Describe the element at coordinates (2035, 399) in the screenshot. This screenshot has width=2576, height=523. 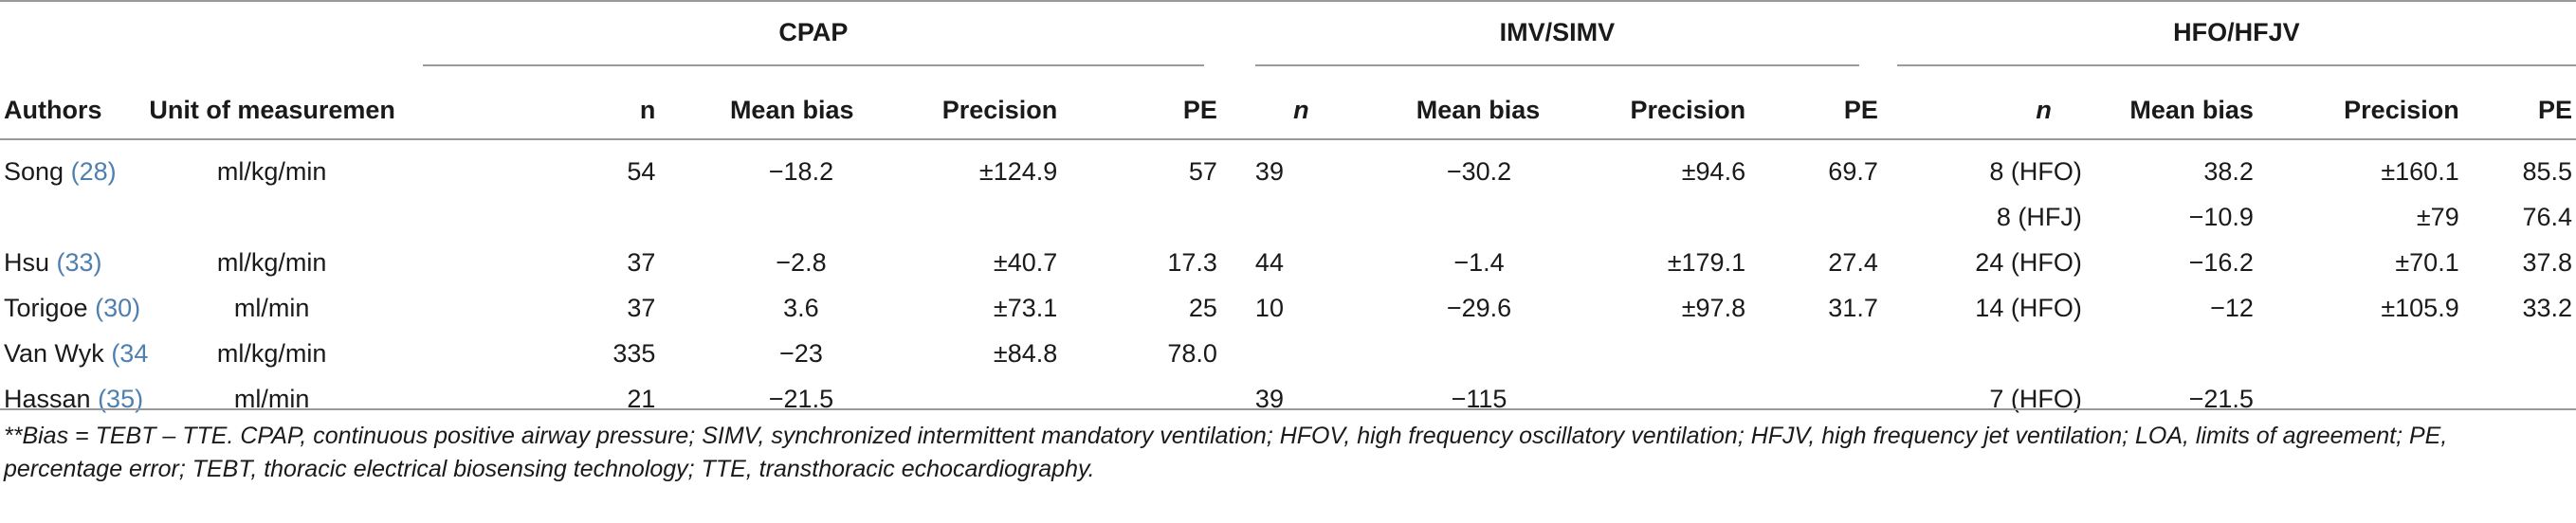
I see `cell-hfo-n: 7 (HFO)` at that location.